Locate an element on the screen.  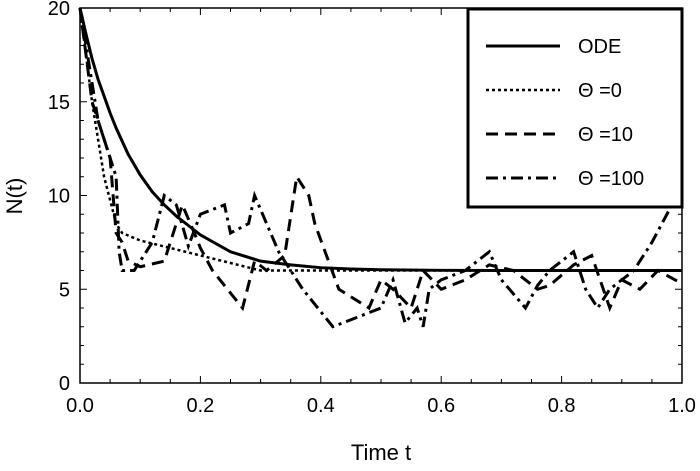
y-tick-label: 15 is located at coordinates (59, 103).